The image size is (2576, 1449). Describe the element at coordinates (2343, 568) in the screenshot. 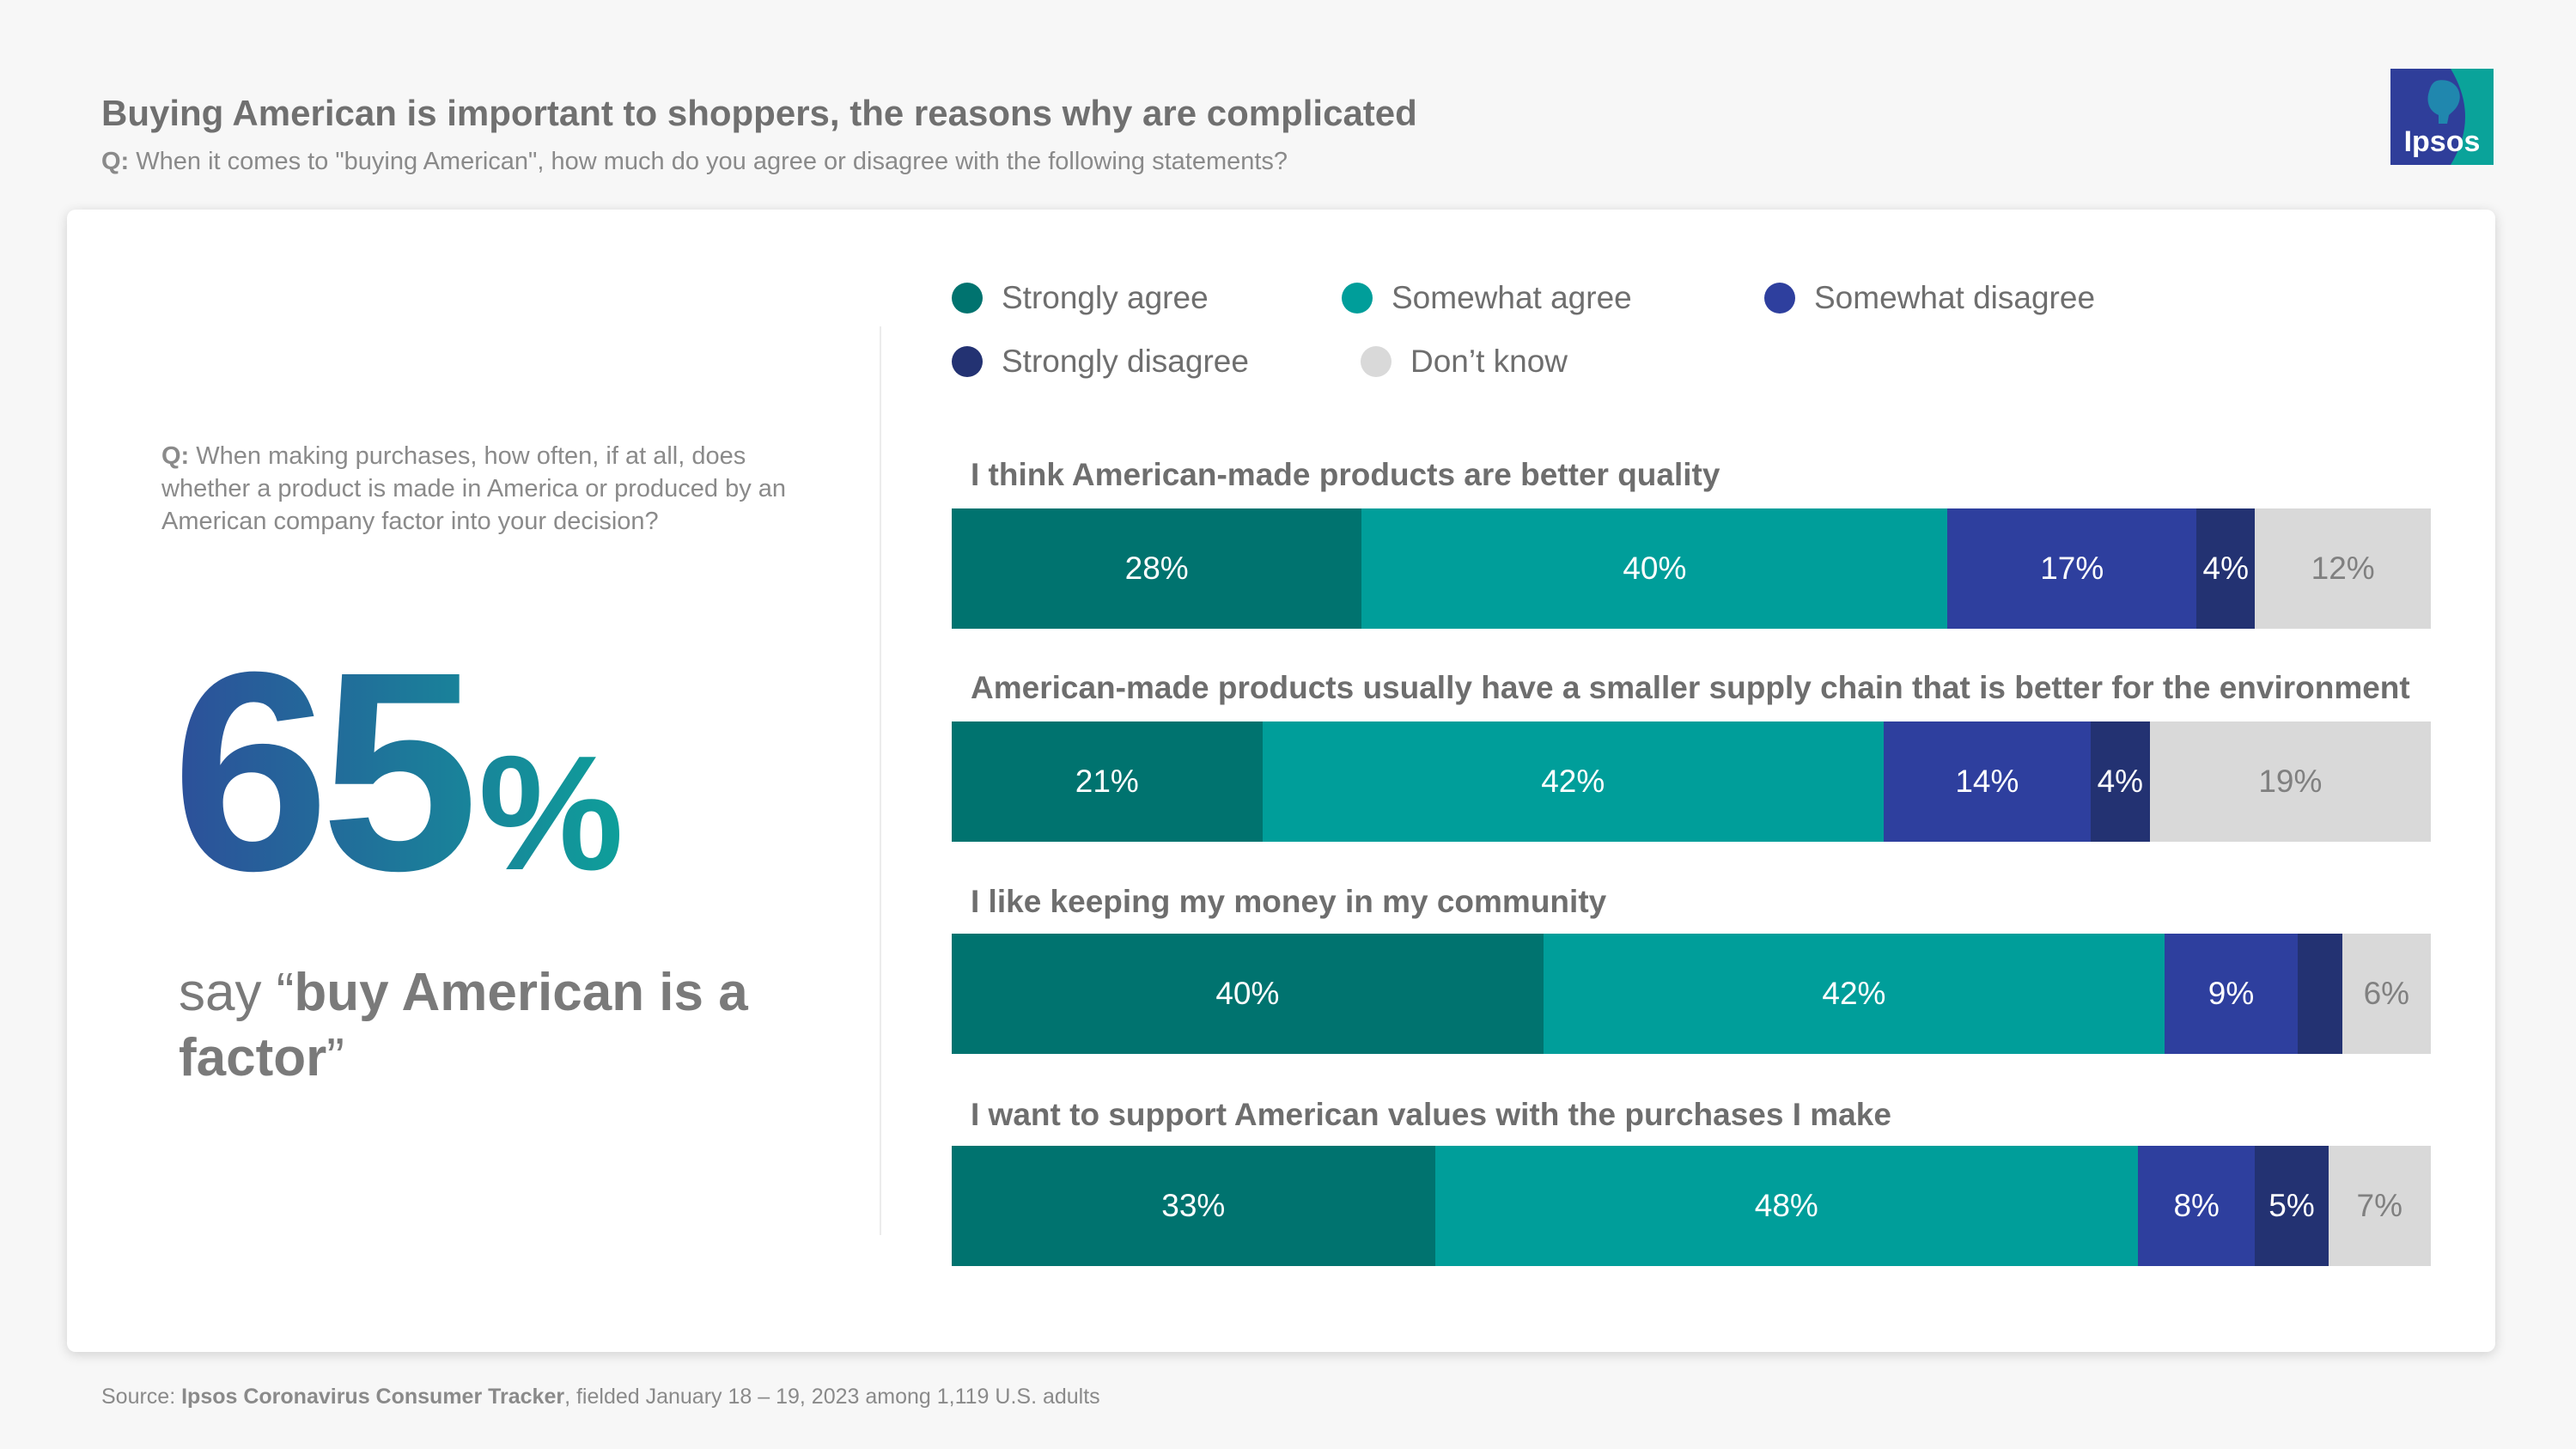

I see `bar-segment-quality-dont-know: 12%` at that location.